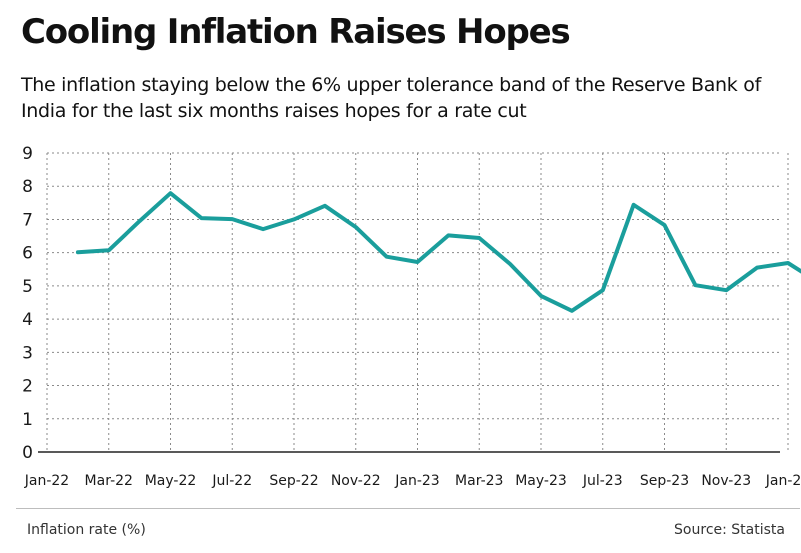 The width and height of the screenshot is (801, 553). I want to click on x-tick-label: Mar-22, so click(109, 481).